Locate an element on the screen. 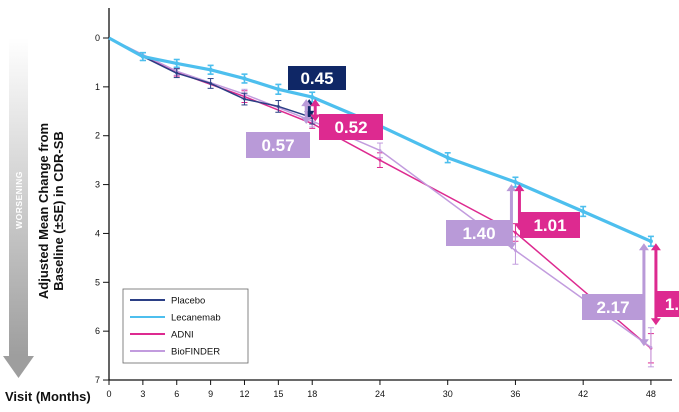 This screenshot has width=679, height=412. series-line-placebo is located at coordinates (210, 78).